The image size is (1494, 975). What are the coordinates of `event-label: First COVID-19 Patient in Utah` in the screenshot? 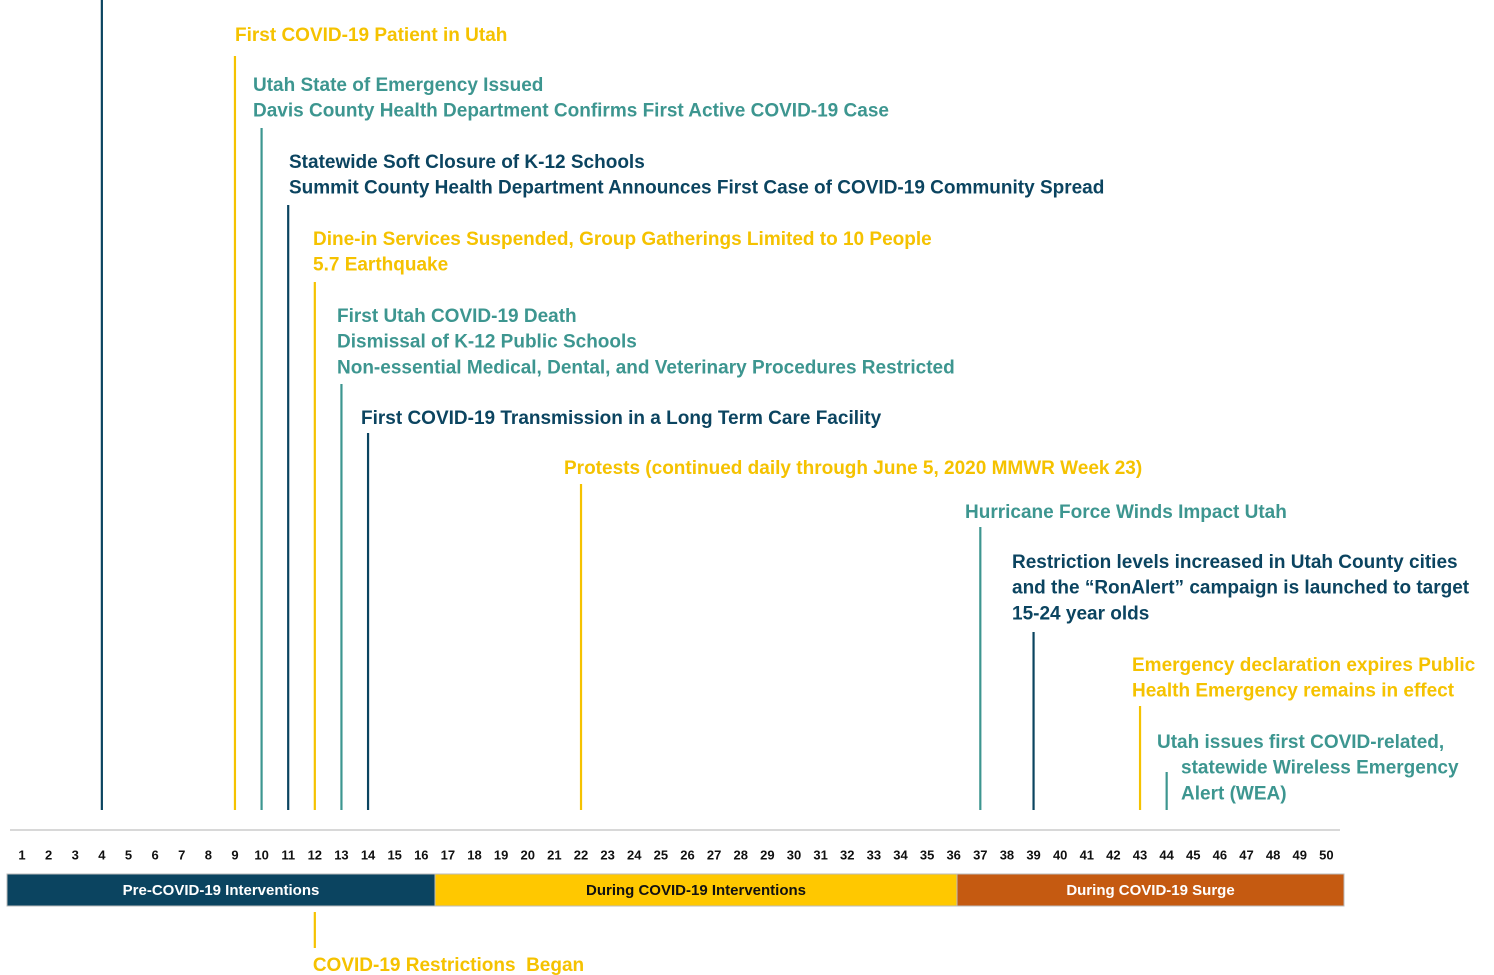 It's located at (371, 35).